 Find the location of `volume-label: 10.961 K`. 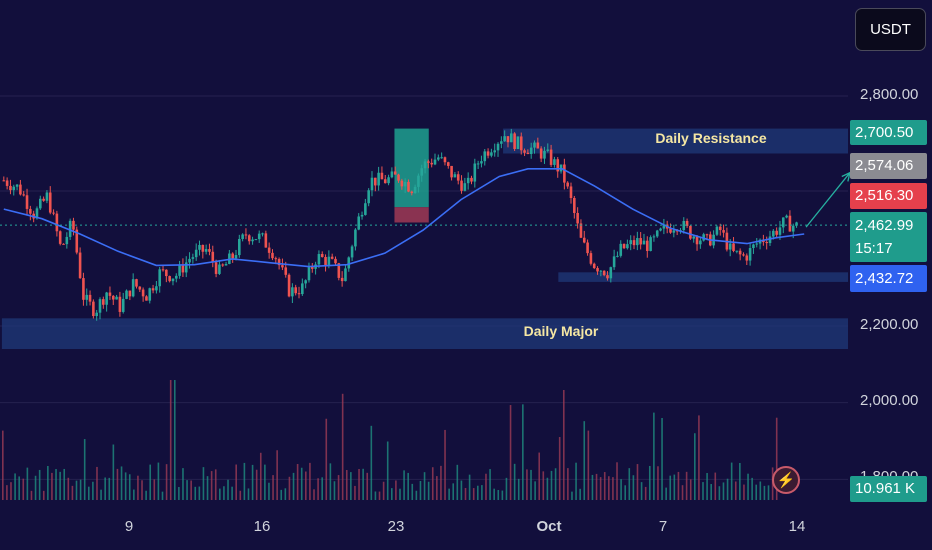

volume-label: 10.961 K is located at coordinates (888, 489).